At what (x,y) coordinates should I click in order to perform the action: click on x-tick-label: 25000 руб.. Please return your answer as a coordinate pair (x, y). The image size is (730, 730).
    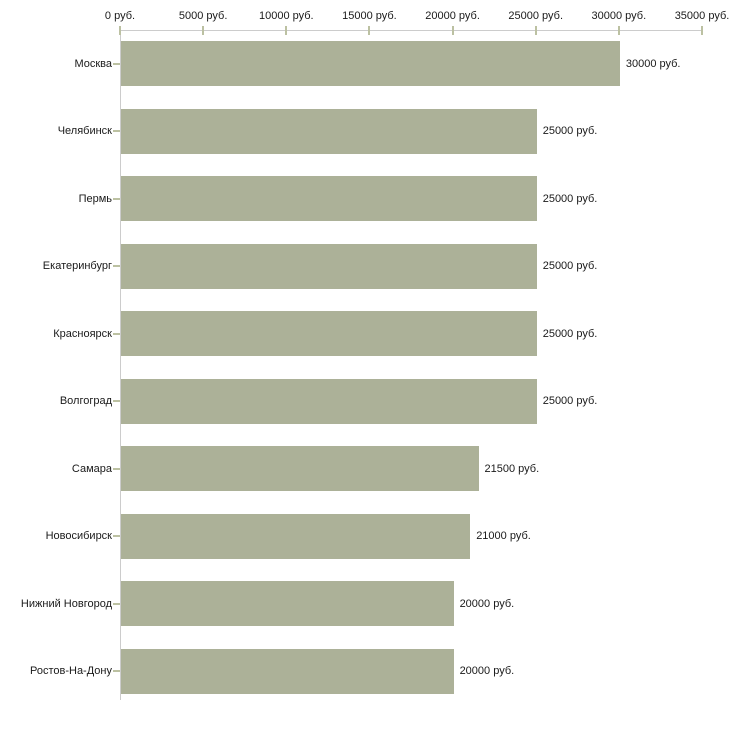
    Looking at the image, I should click on (536, 16).